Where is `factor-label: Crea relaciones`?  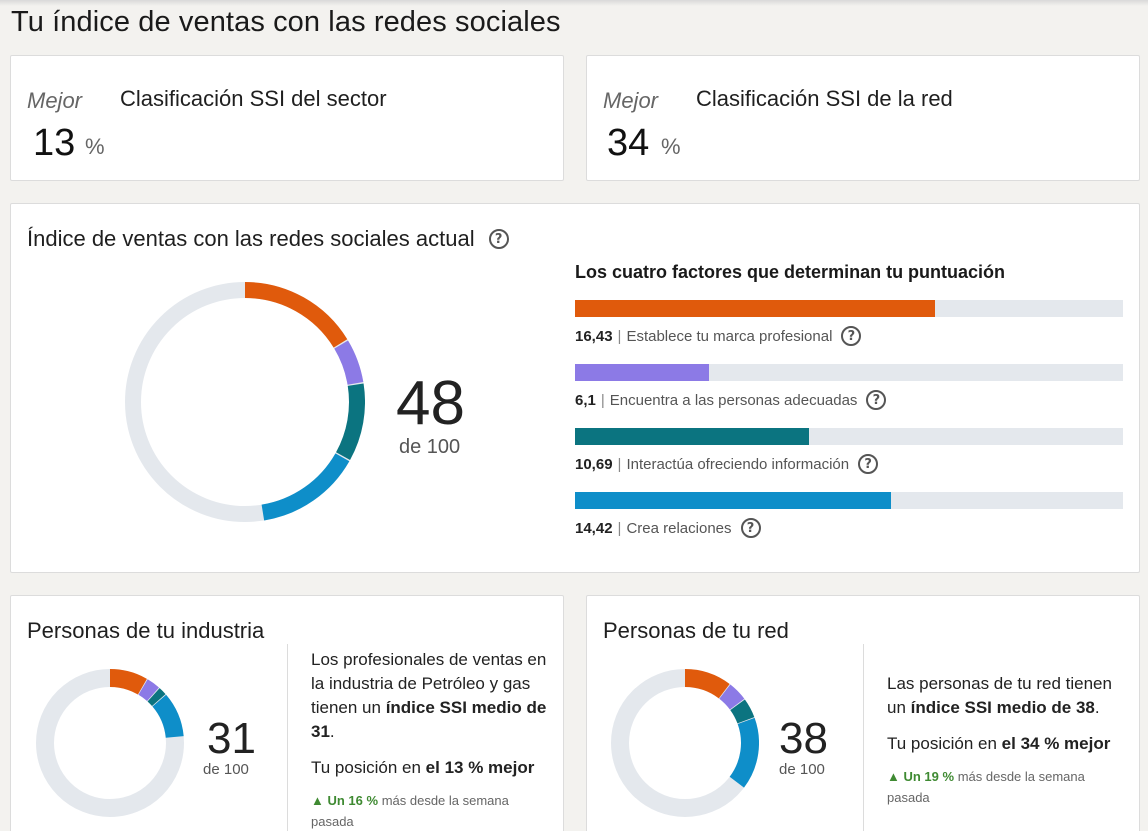 factor-label: Crea relaciones is located at coordinates (679, 528).